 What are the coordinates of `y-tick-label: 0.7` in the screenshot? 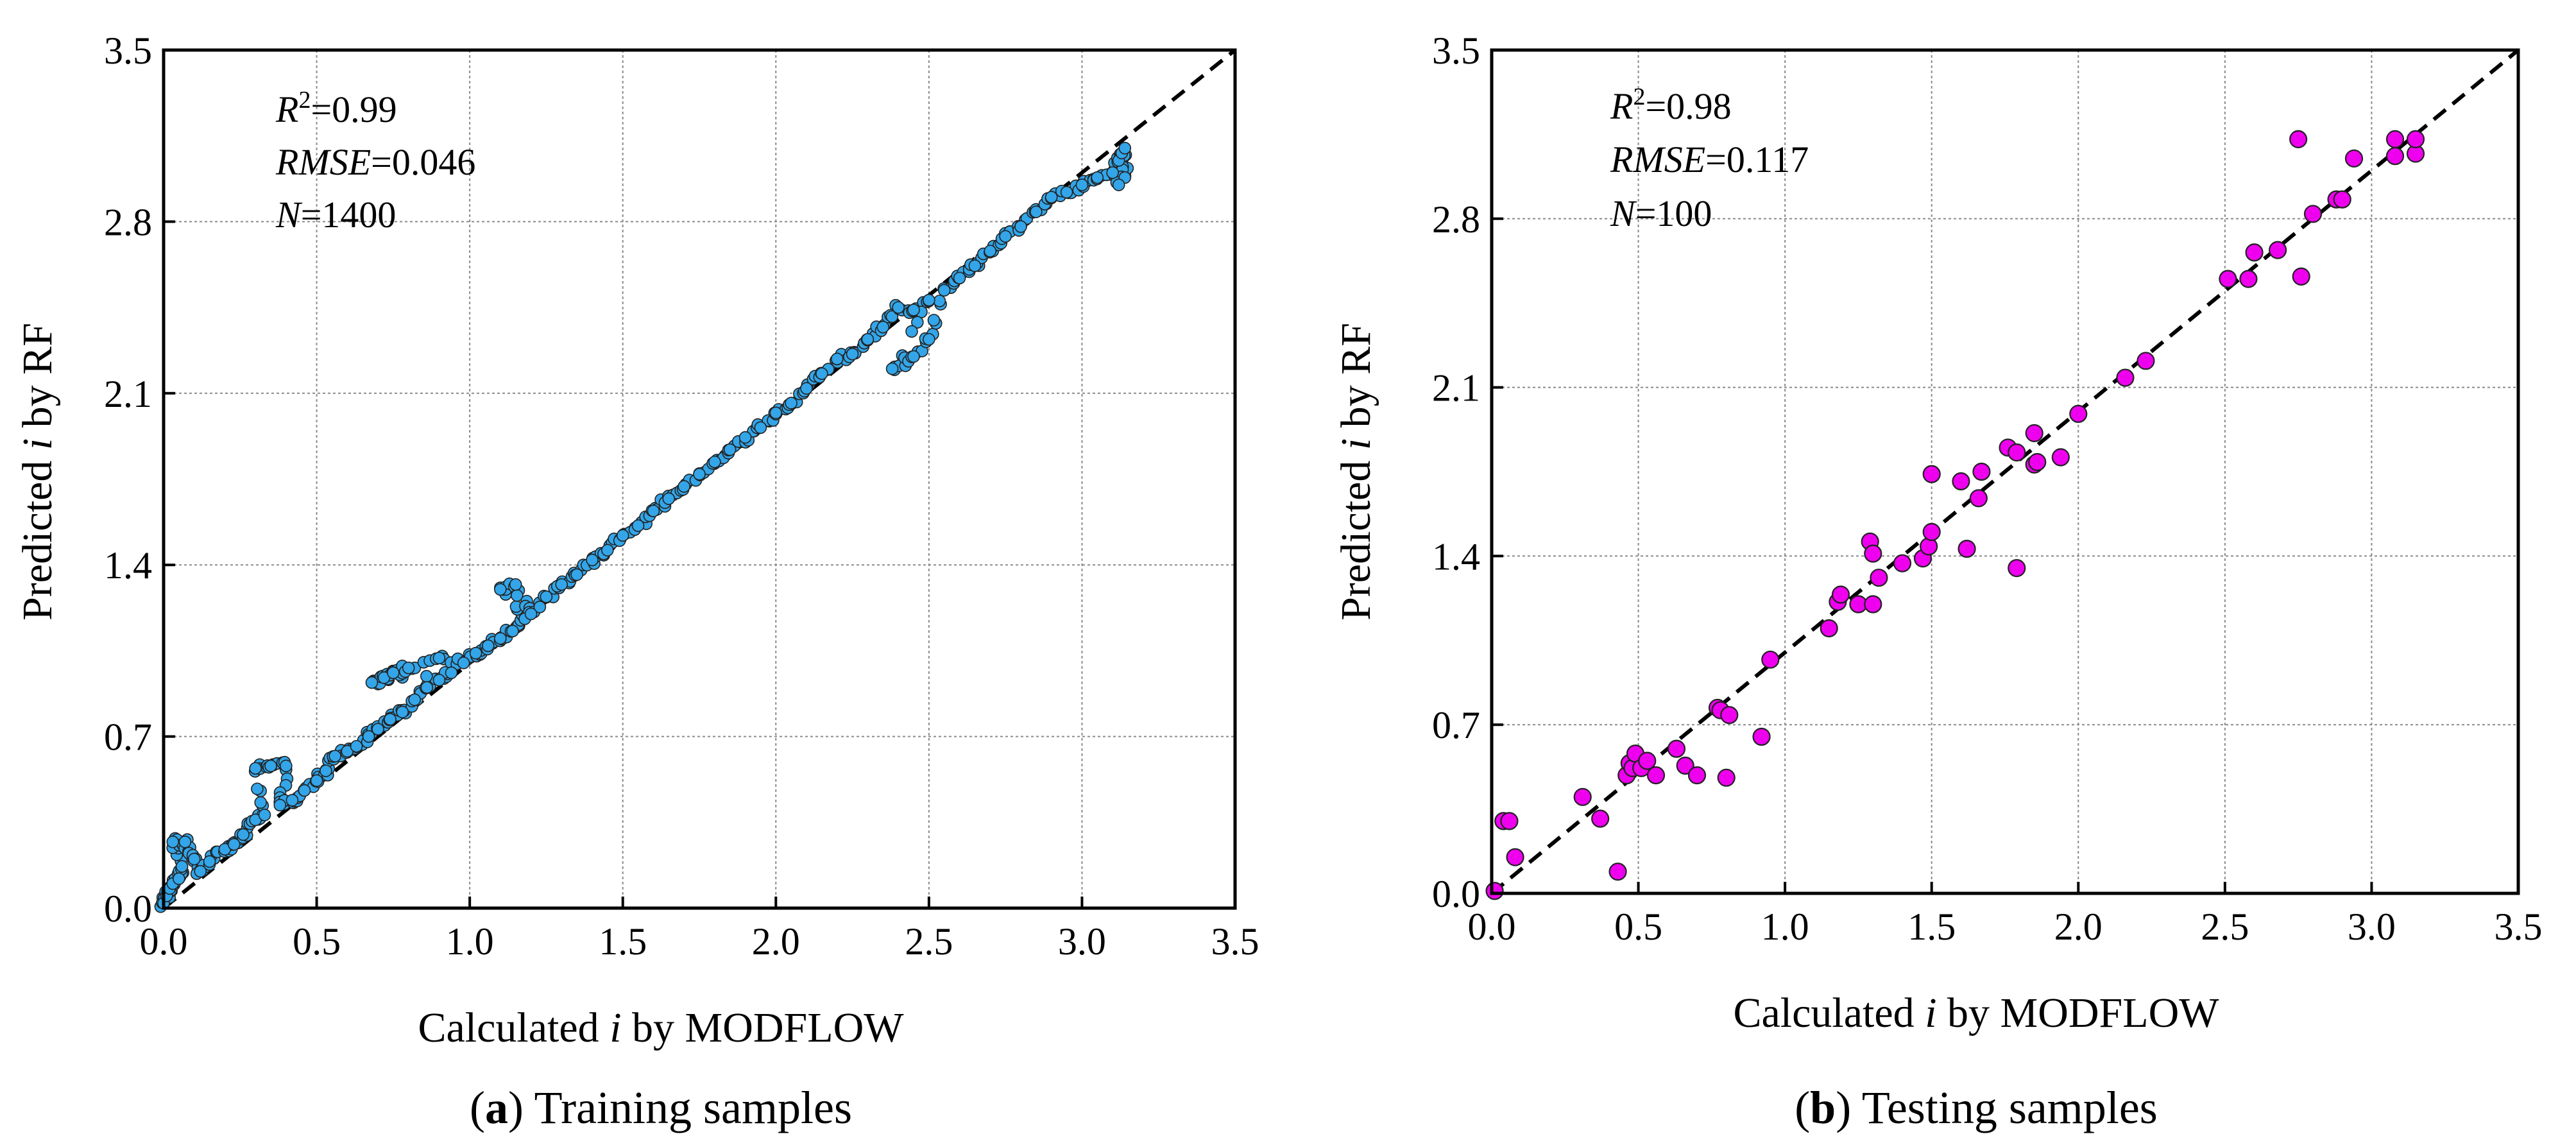 It's located at (1456, 725).